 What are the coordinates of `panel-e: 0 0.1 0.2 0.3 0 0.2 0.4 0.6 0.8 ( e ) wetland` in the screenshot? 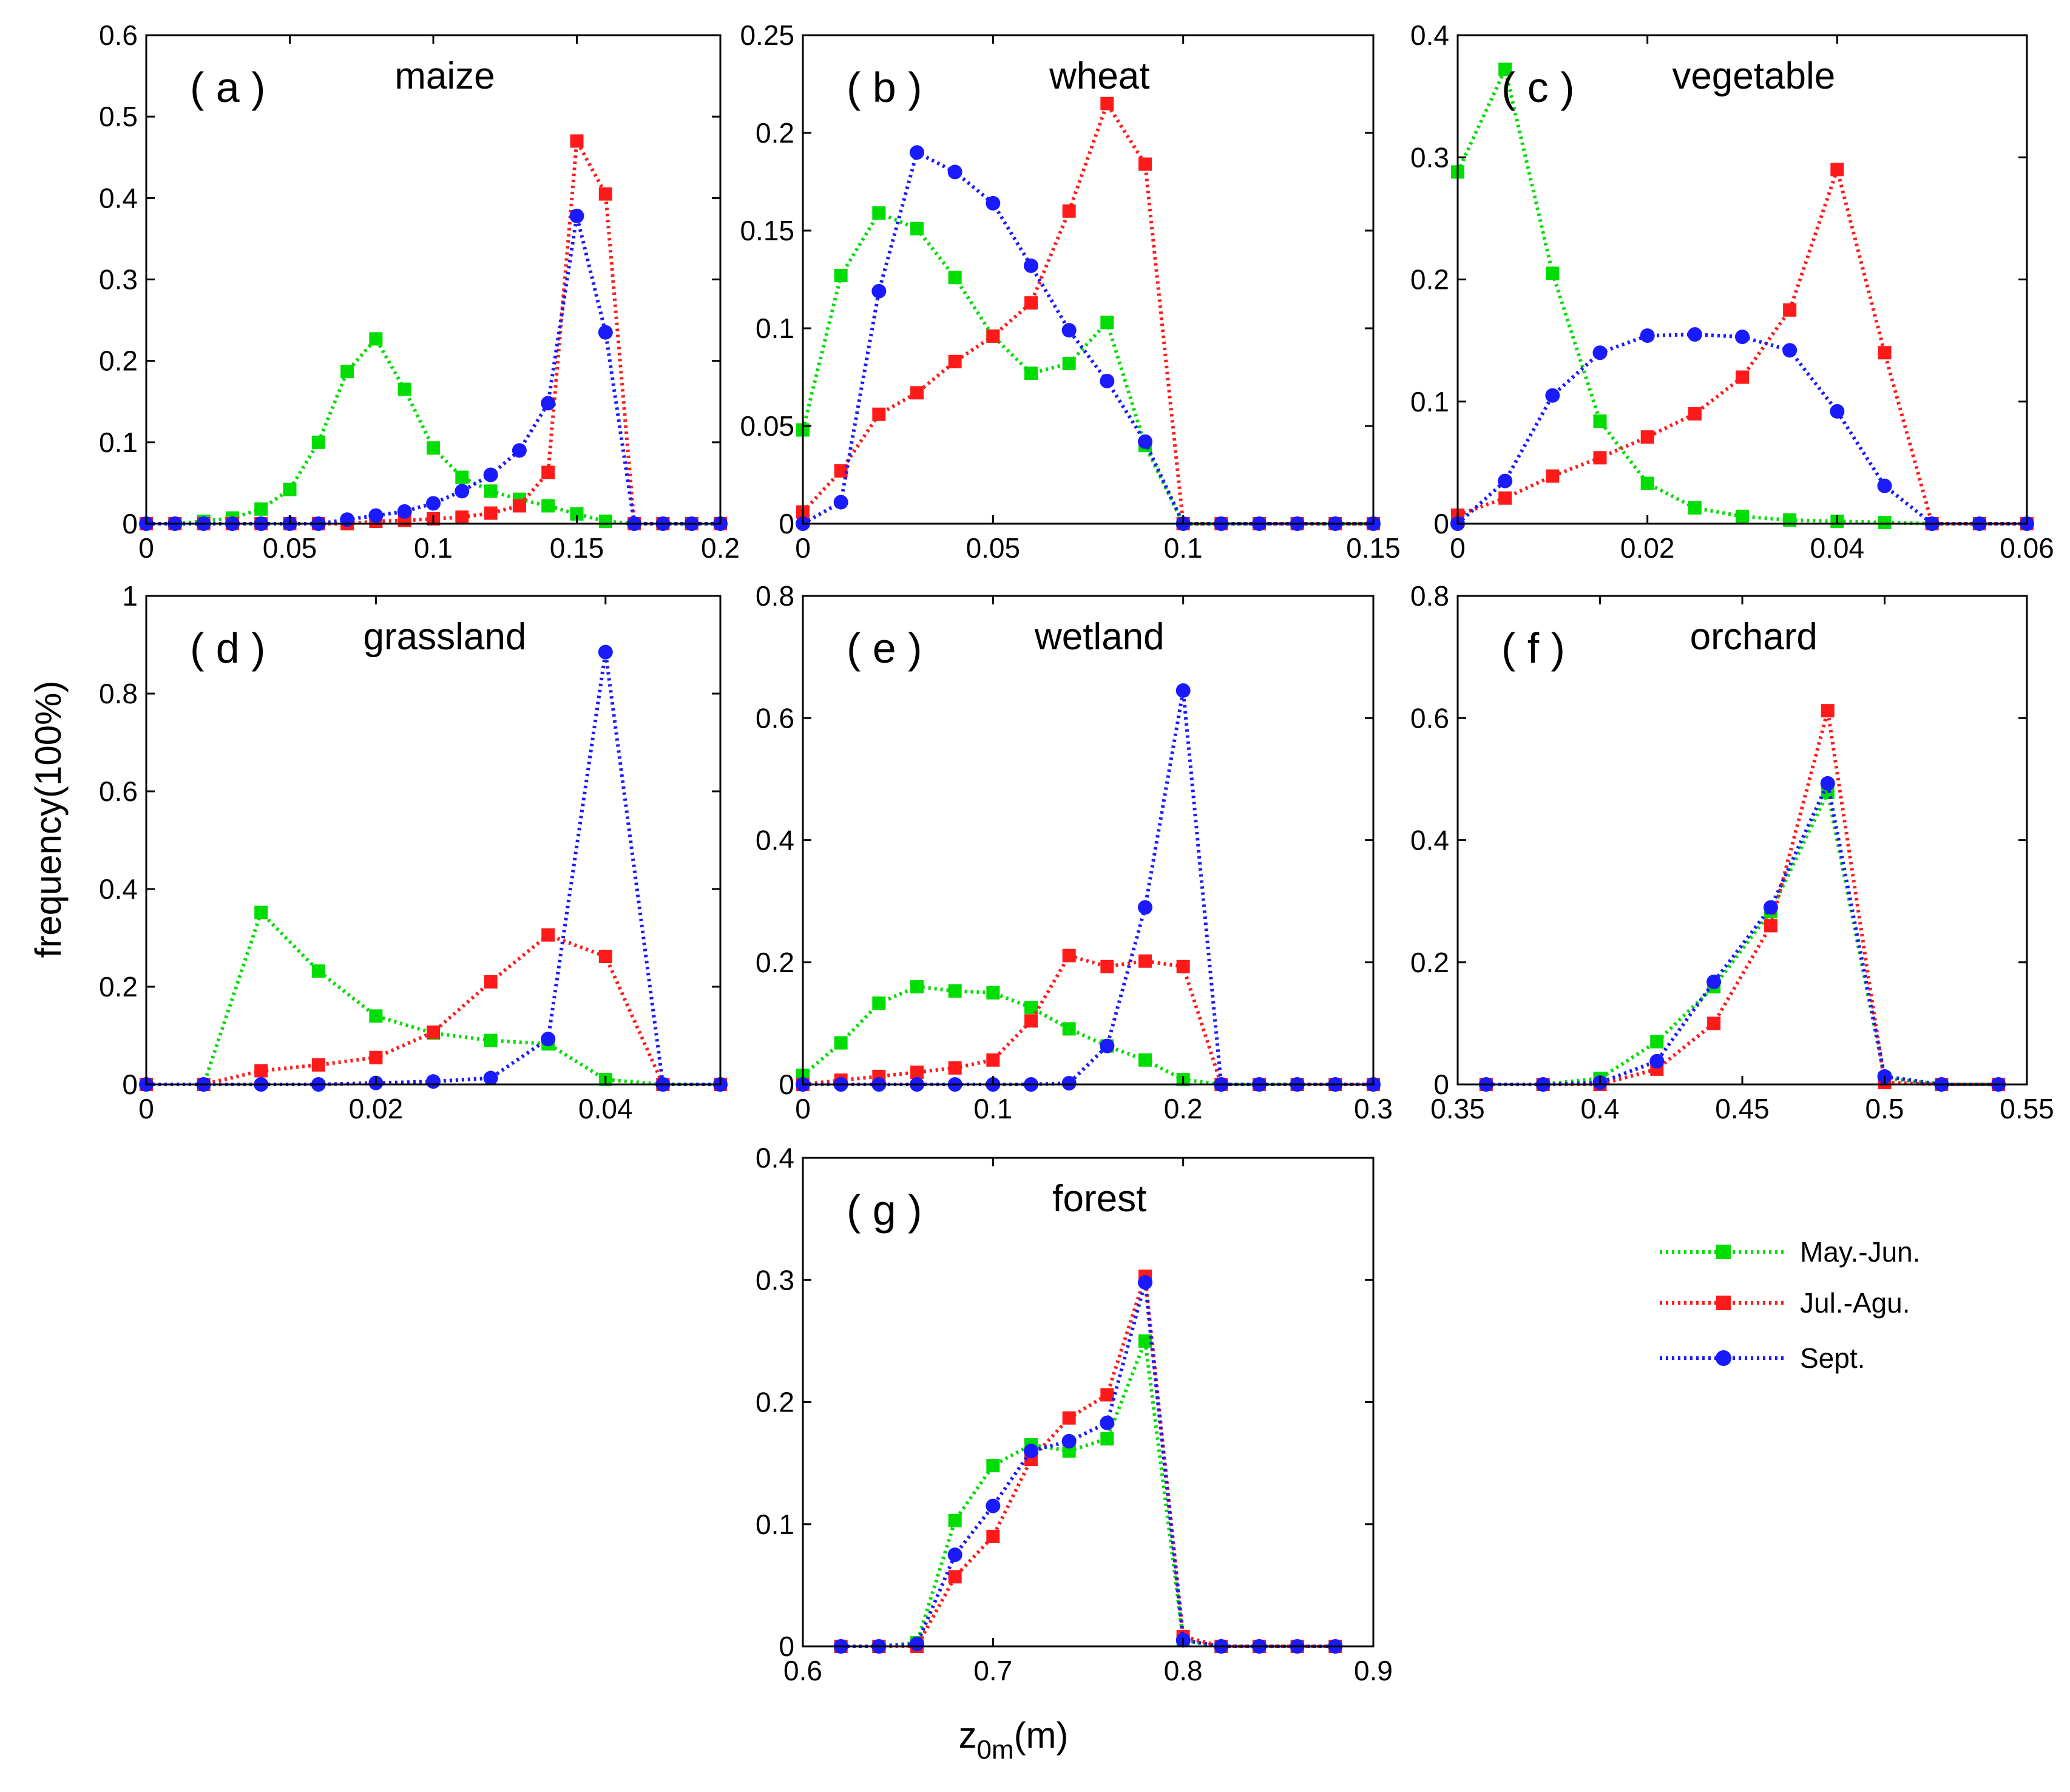 It's located at (1074, 852).